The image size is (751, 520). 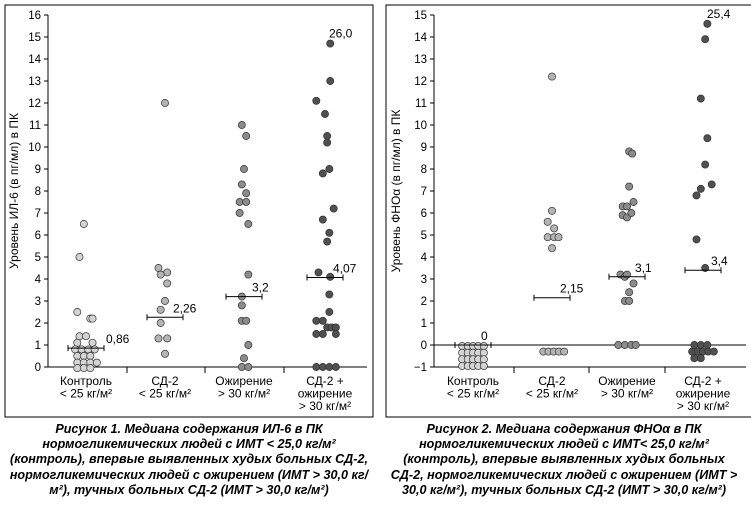 What do you see at coordinates (88, 429) in the screenshot?
I see `figure-1-label: Рисунок 1.` at bounding box center [88, 429].